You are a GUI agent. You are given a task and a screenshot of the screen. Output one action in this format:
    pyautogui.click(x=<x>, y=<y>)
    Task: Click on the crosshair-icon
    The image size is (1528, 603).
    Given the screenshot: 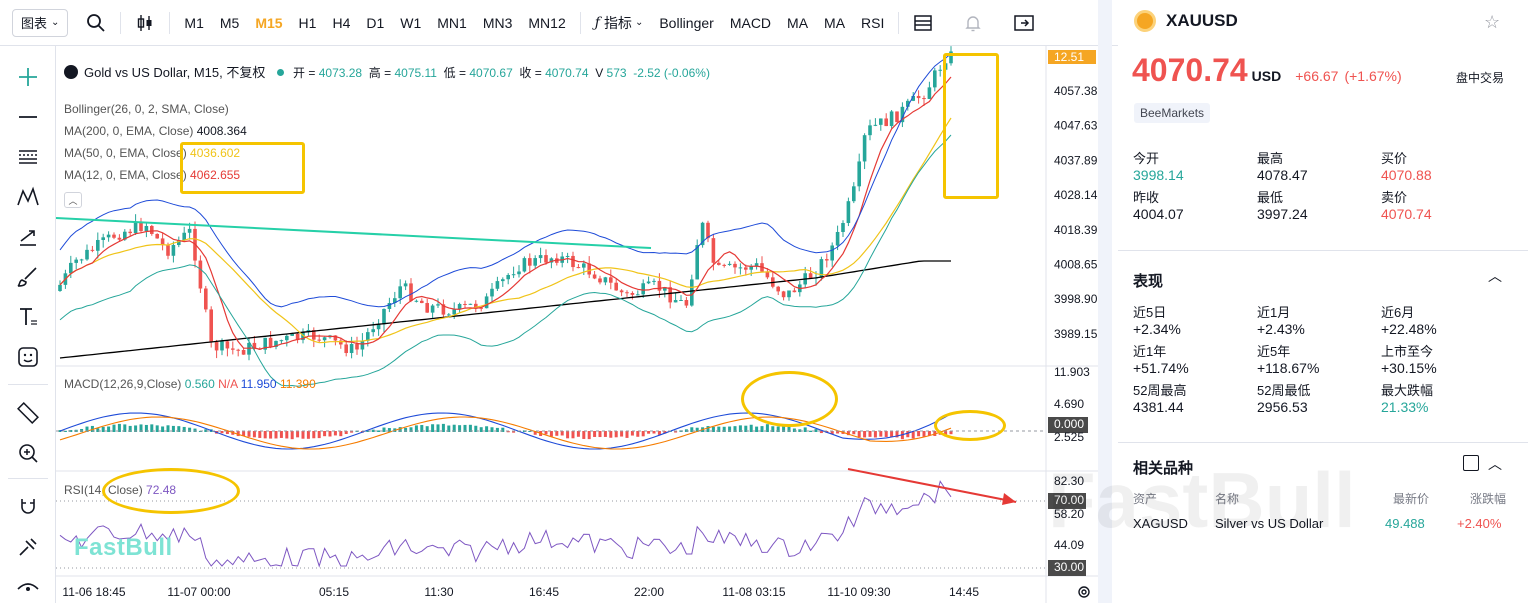 What is the action you would take?
    pyautogui.click(x=28, y=77)
    